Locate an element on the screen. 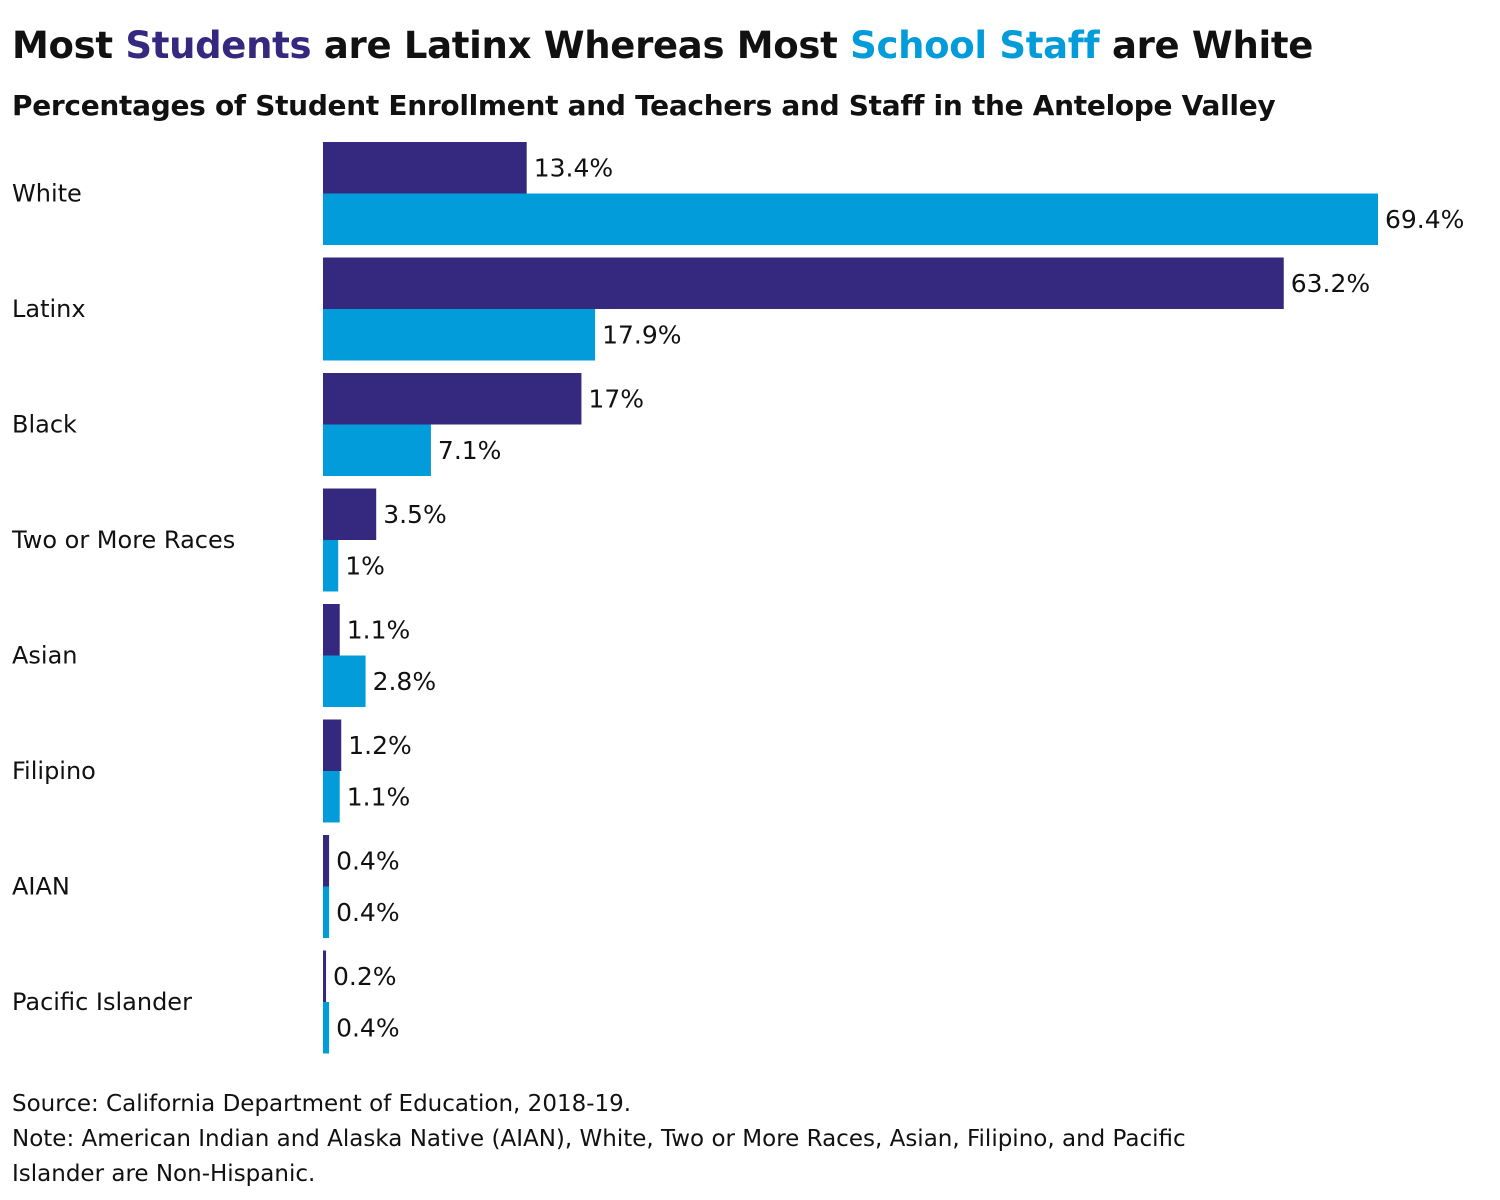  students-value-label: 63.2% is located at coordinates (1330, 283).